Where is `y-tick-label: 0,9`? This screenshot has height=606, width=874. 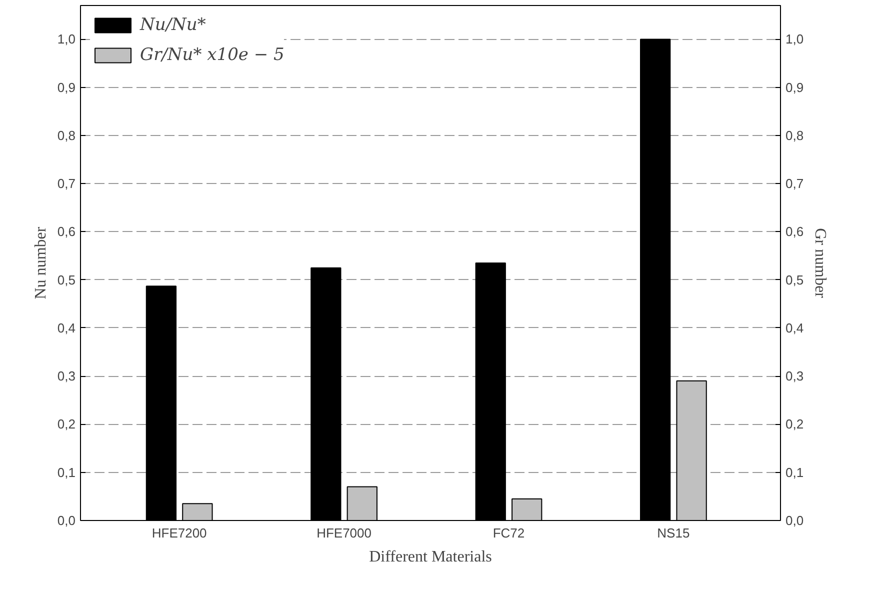 y-tick-label: 0,9 is located at coordinates (66, 87).